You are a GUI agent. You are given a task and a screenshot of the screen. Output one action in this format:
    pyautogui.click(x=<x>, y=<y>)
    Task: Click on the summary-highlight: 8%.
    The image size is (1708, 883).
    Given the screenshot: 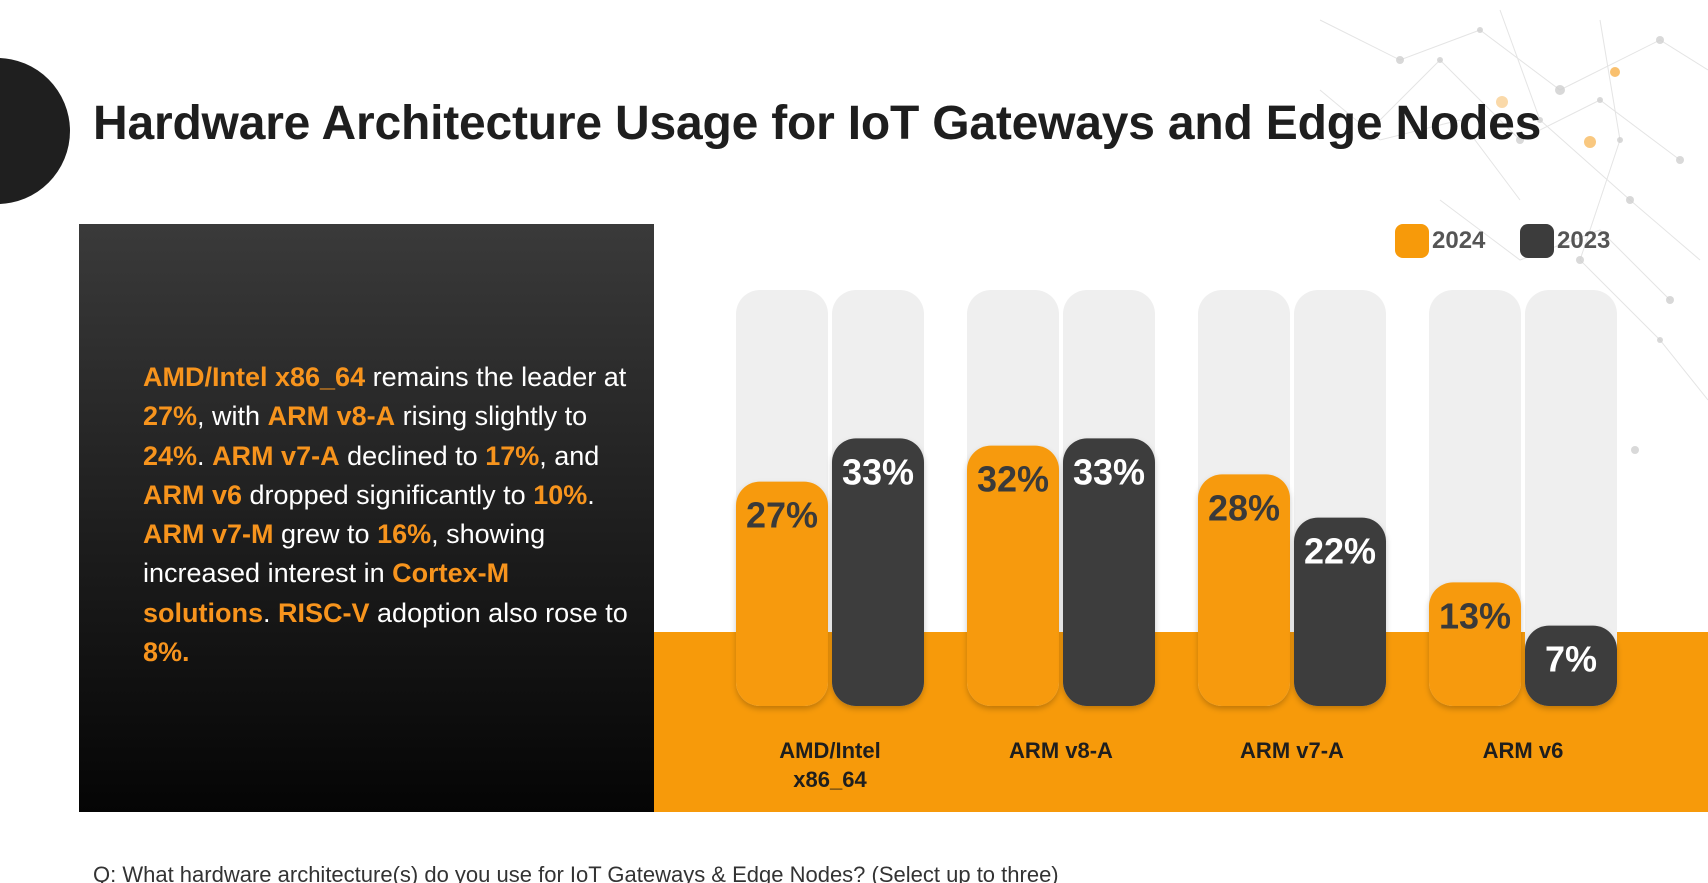 What is the action you would take?
    pyautogui.click(x=166, y=652)
    